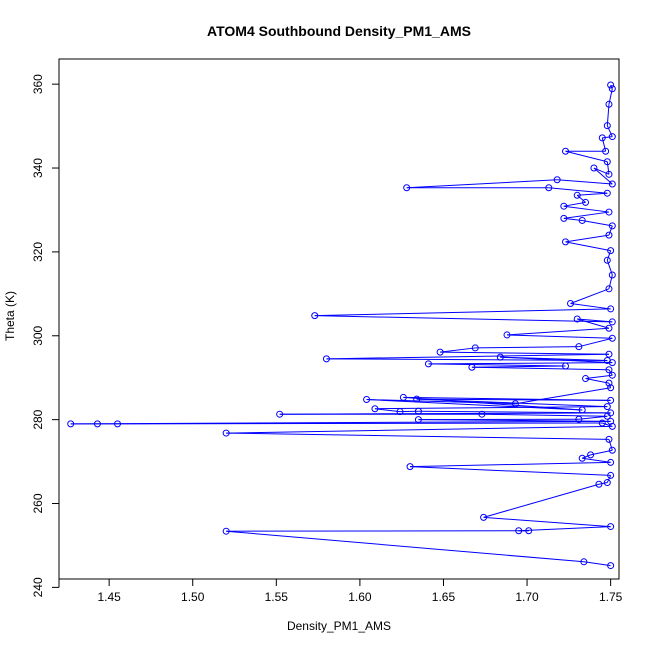  Describe the element at coordinates (109, 597) in the screenshot. I see `x-tick-label: 1.45` at that location.